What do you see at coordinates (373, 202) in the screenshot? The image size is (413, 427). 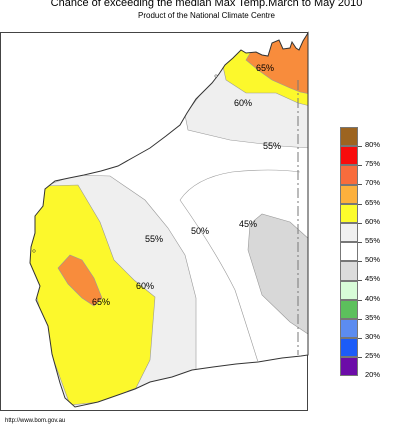 I see `legend-label: 65%` at bounding box center [373, 202].